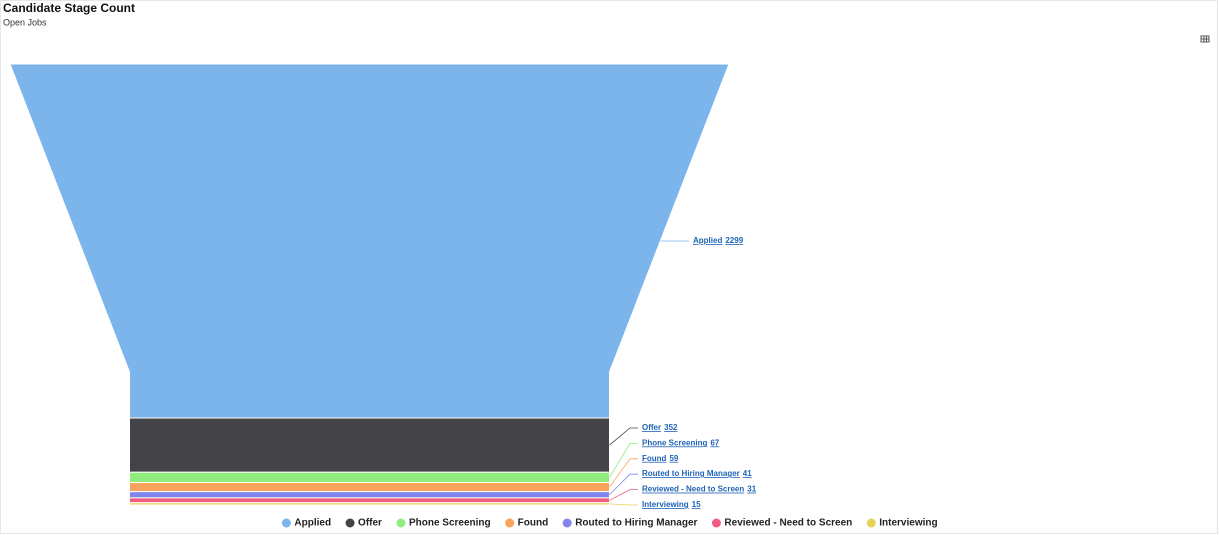 This screenshot has width=1219, height=535. I want to click on legend-item: Routed to Hiring Manager, so click(630, 523).